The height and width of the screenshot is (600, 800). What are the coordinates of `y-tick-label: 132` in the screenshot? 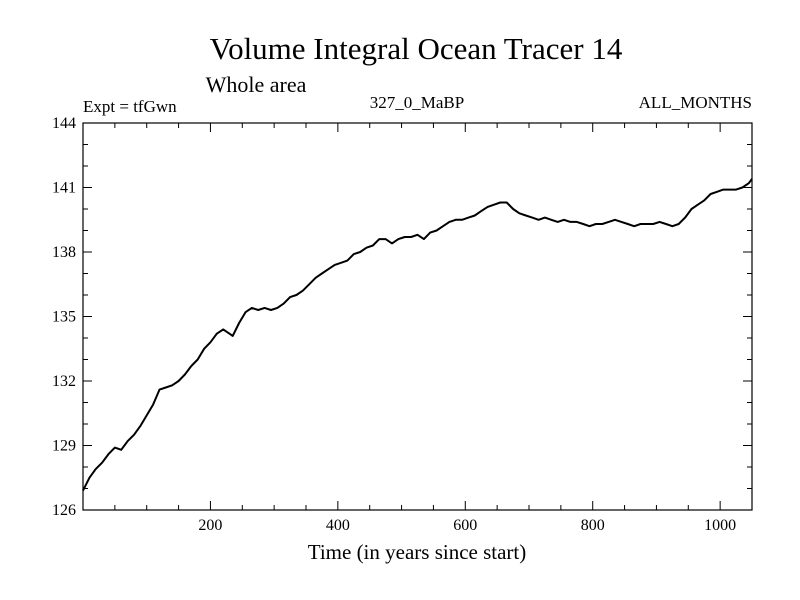 It's located at (64, 381).